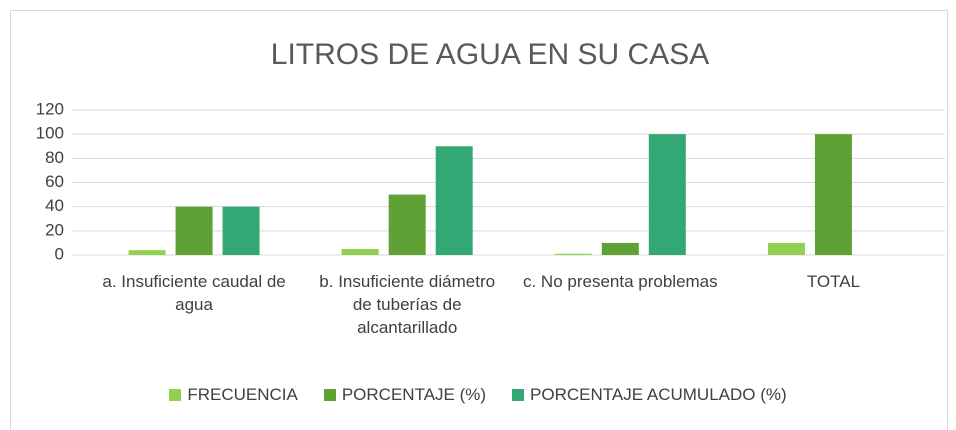  I want to click on chart-title: LITROS DE AGUA EN SU CASA, so click(490, 54).